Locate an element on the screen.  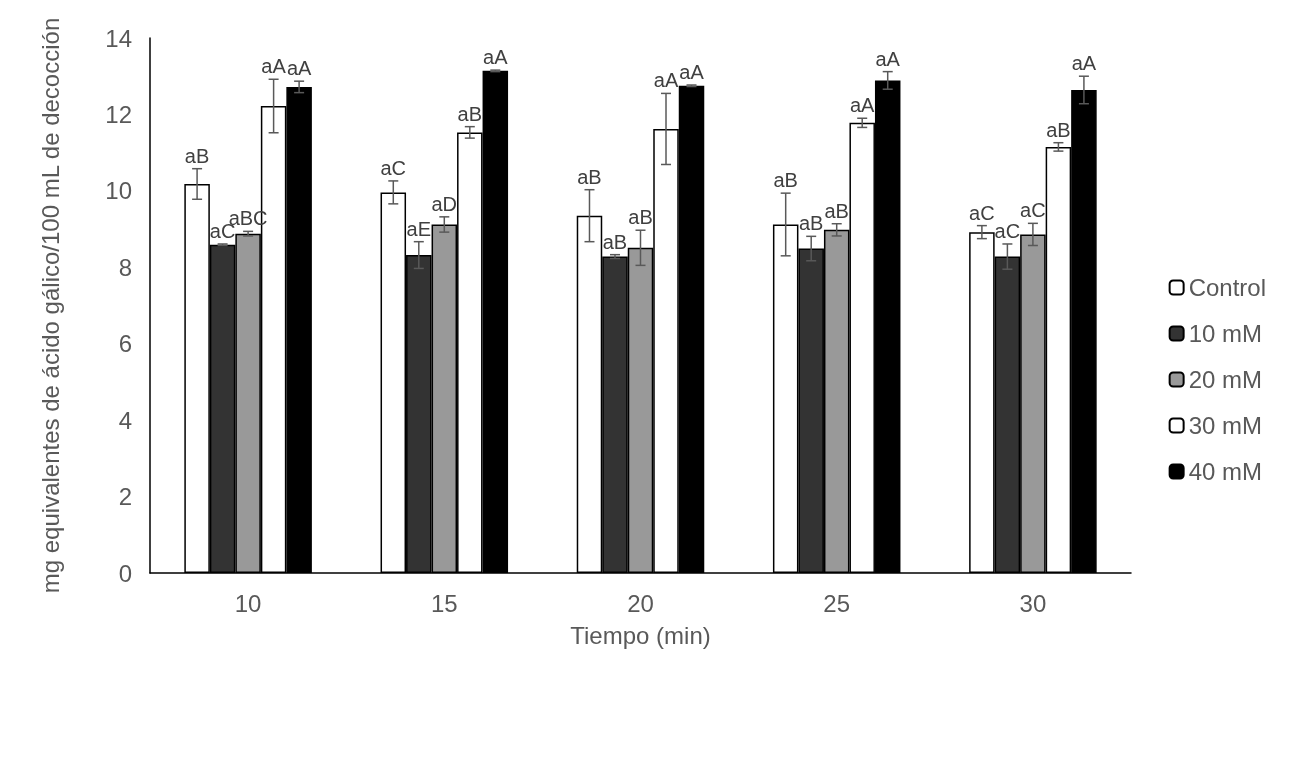
x-tick-label: 30 is located at coordinates (1033, 603).